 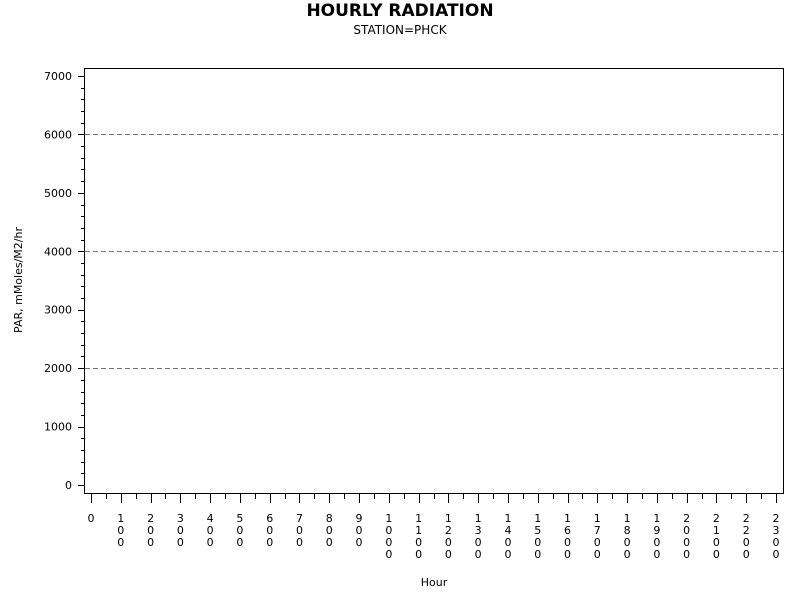 What do you see at coordinates (400, 30) in the screenshot?
I see `chart-subtitle: STATION=PHCK` at bounding box center [400, 30].